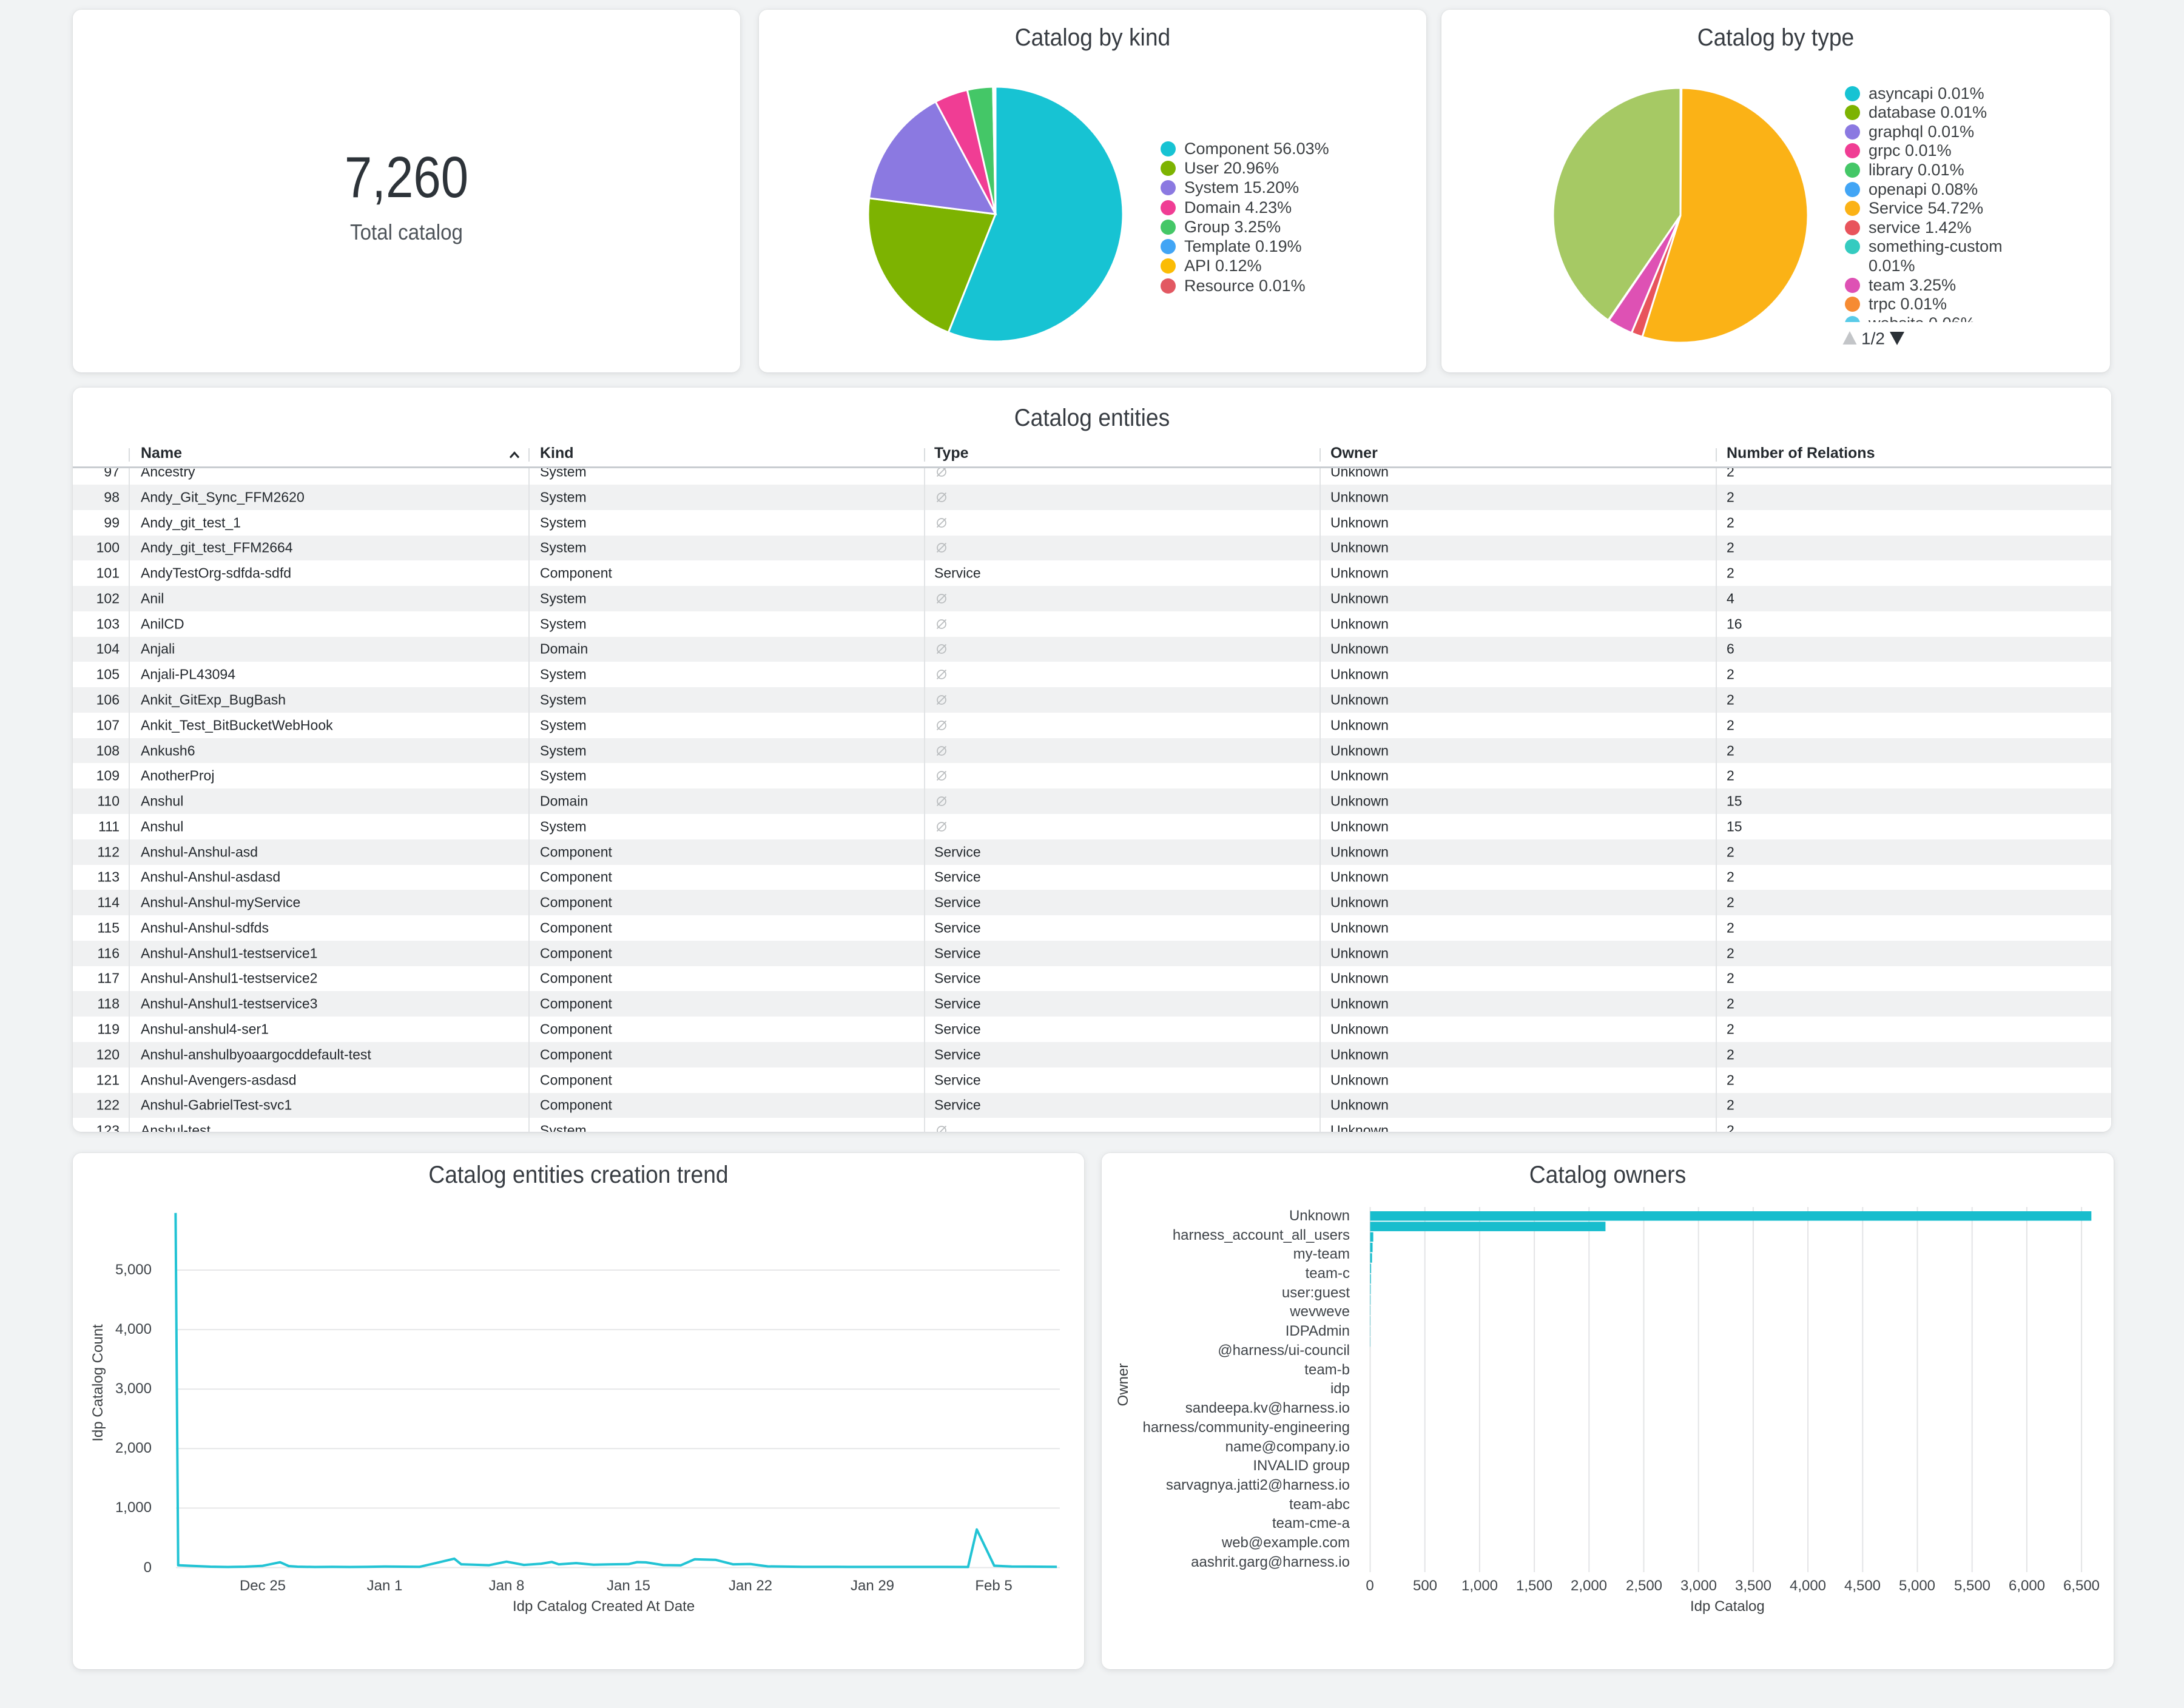  Describe the element at coordinates (1873, 338) in the screenshot. I see `svg-text: 1/2` at that location.